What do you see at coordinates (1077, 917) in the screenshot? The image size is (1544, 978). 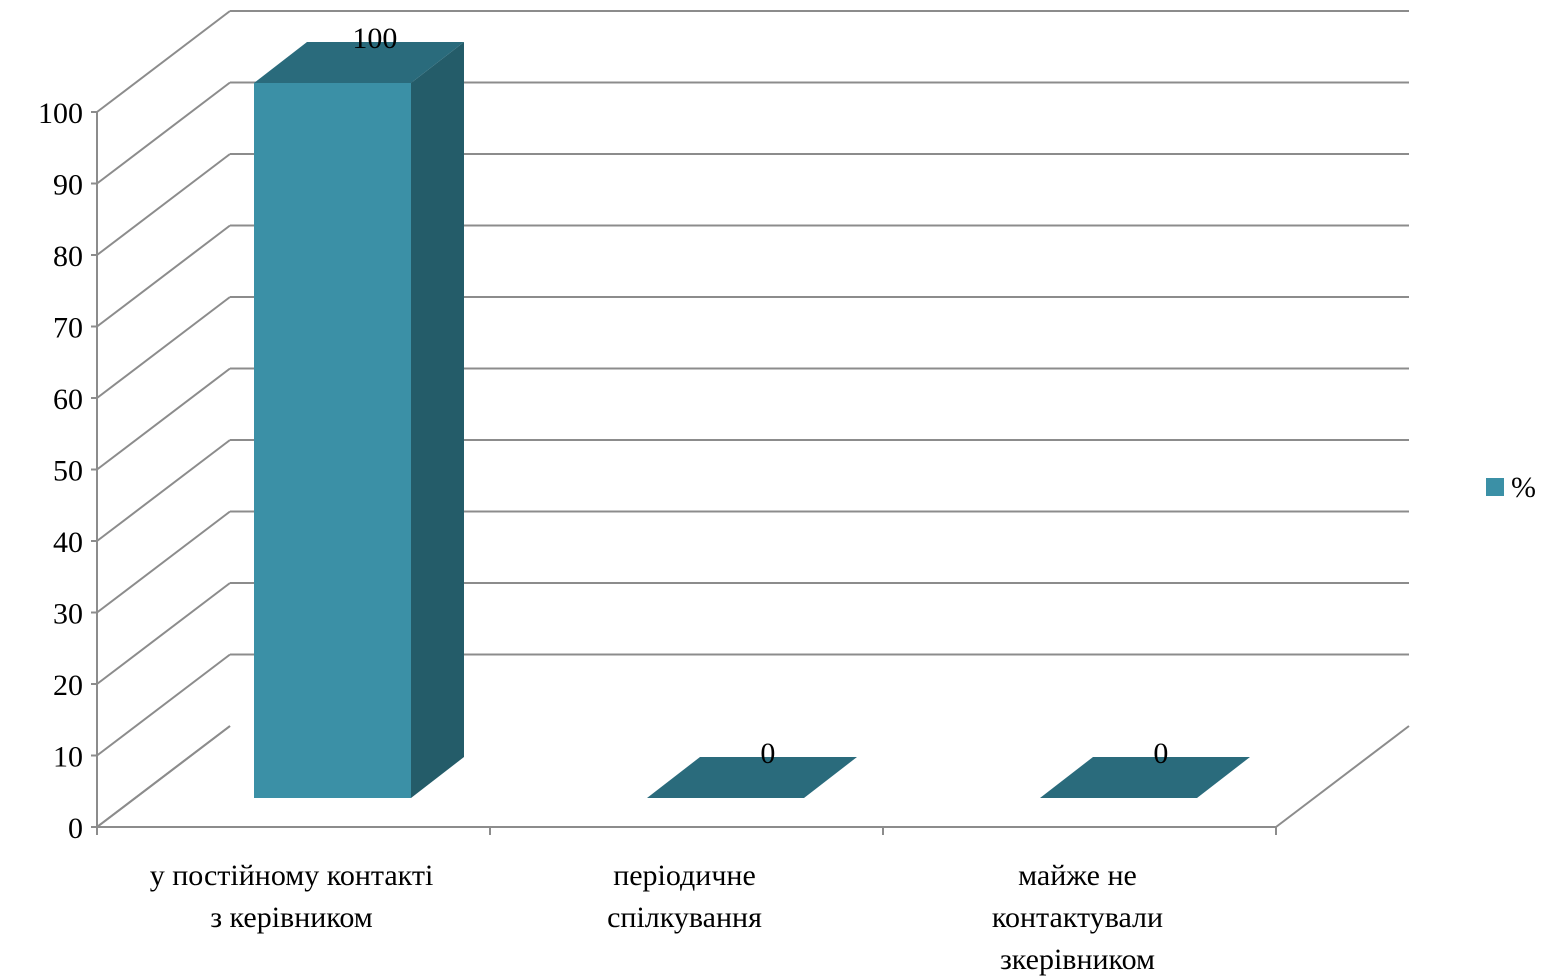 I see `x-tick-label: контактували` at bounding box center [1077, 917].